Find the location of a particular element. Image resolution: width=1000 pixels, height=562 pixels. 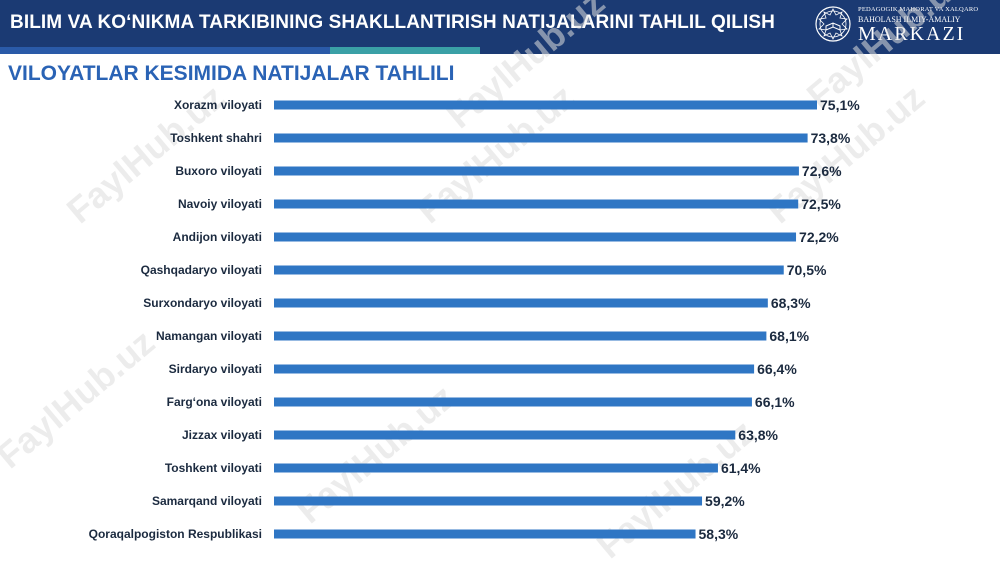

logo-text-main: MARKAZI is located at coordinates (912, 34).